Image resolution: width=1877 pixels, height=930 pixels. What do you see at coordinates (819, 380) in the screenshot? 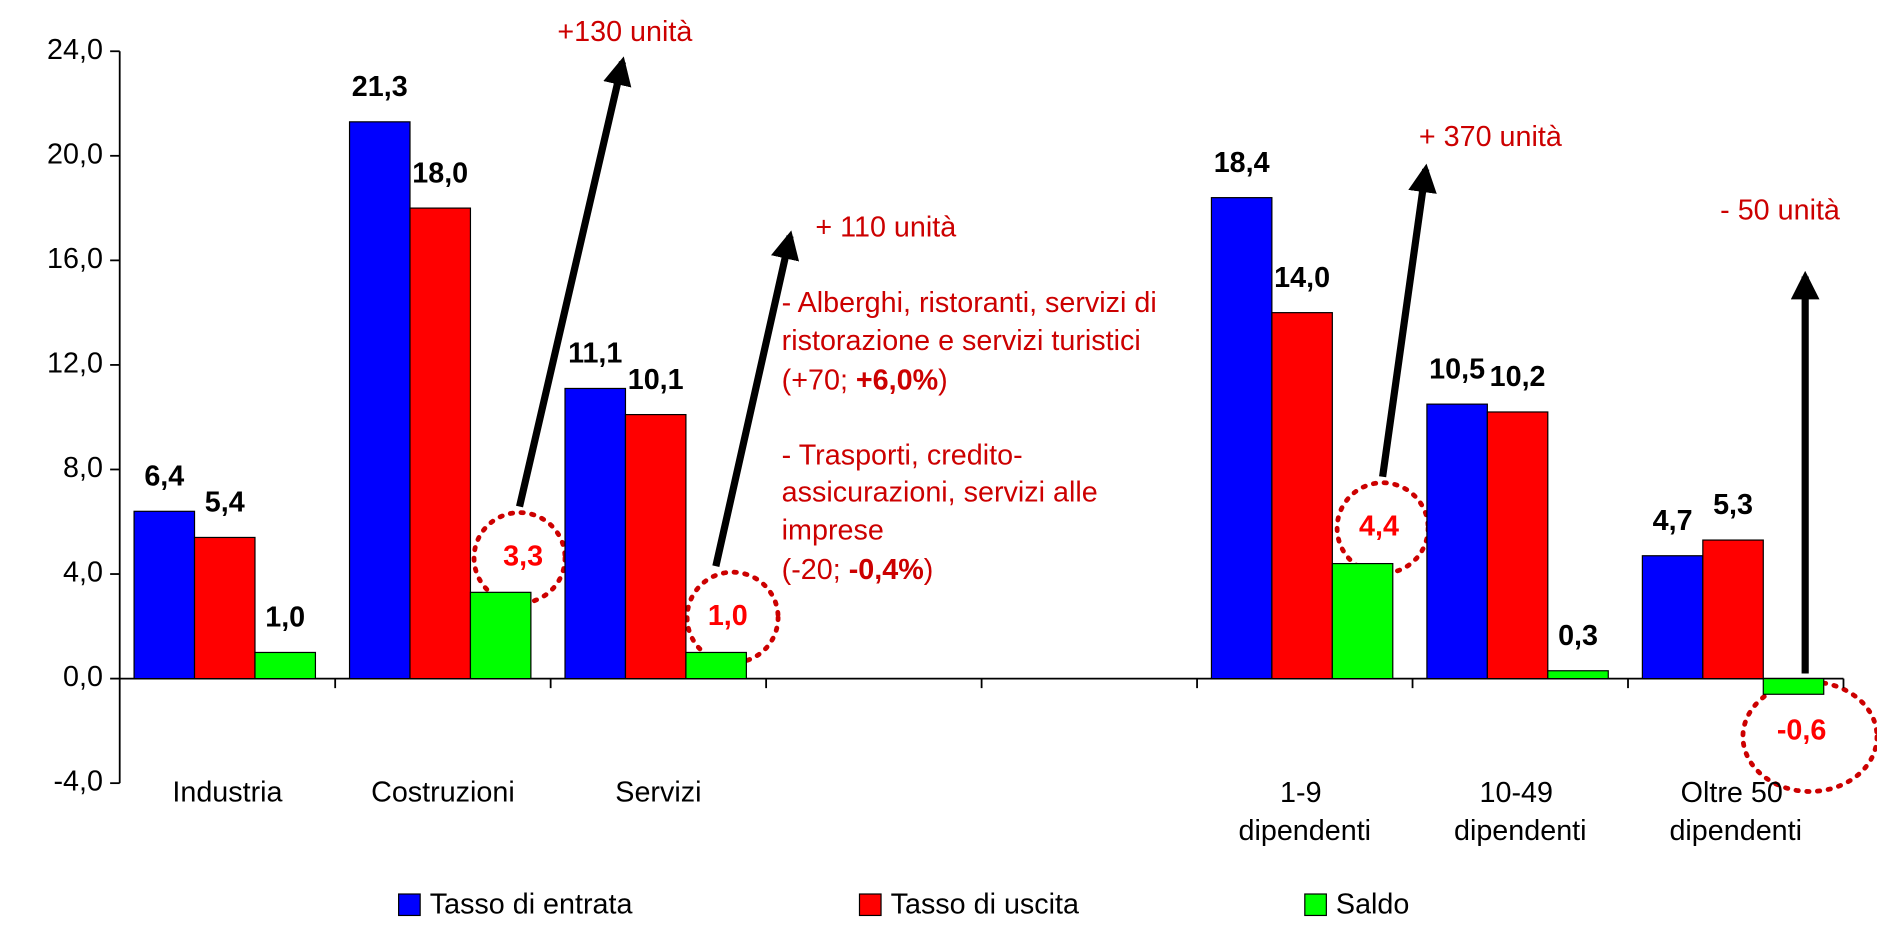
I see `note-part: (+70;` at bounding box center [819, 380].